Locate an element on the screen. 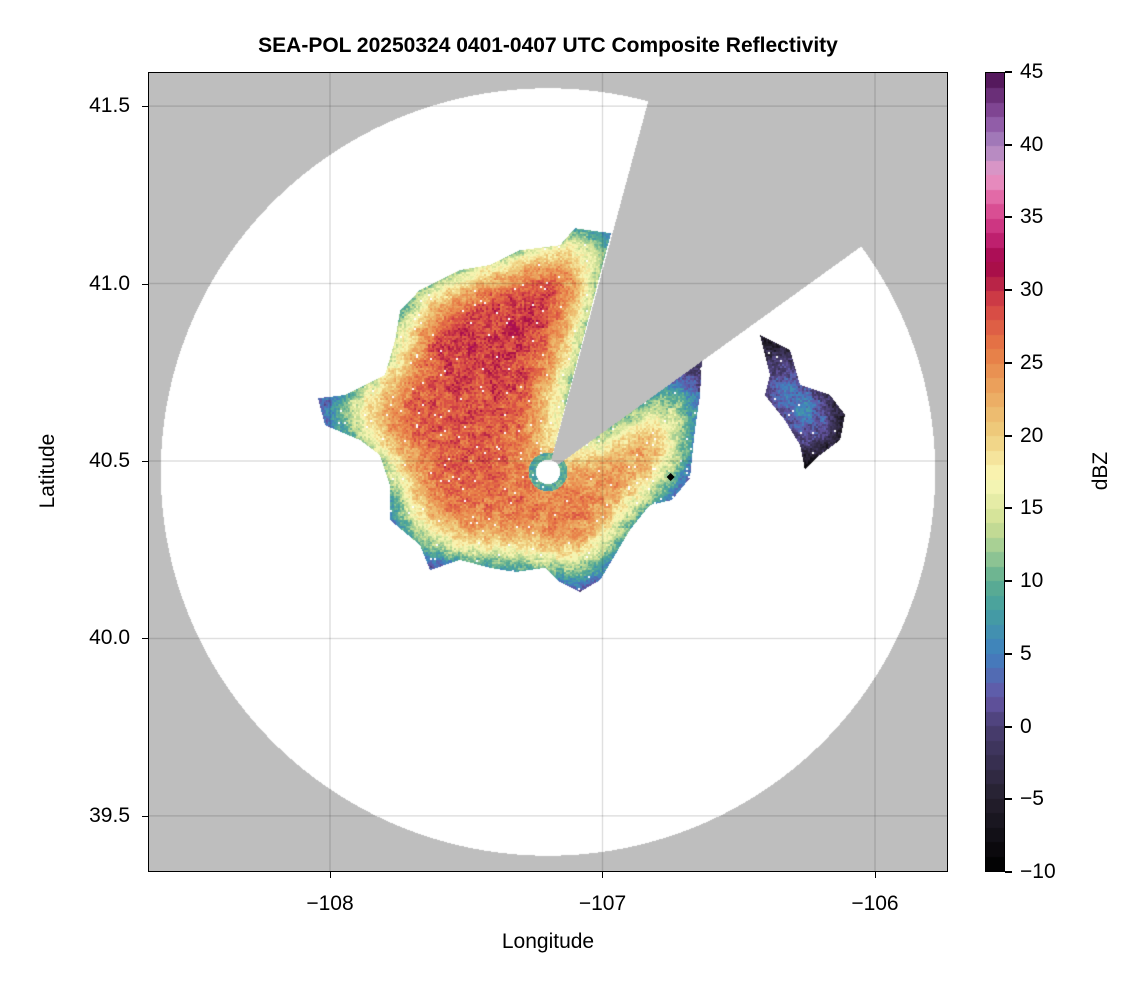 This screenshot has height=990, width=1146. colorbar-tick-label: 25 is located at coordinates (1032, 362).